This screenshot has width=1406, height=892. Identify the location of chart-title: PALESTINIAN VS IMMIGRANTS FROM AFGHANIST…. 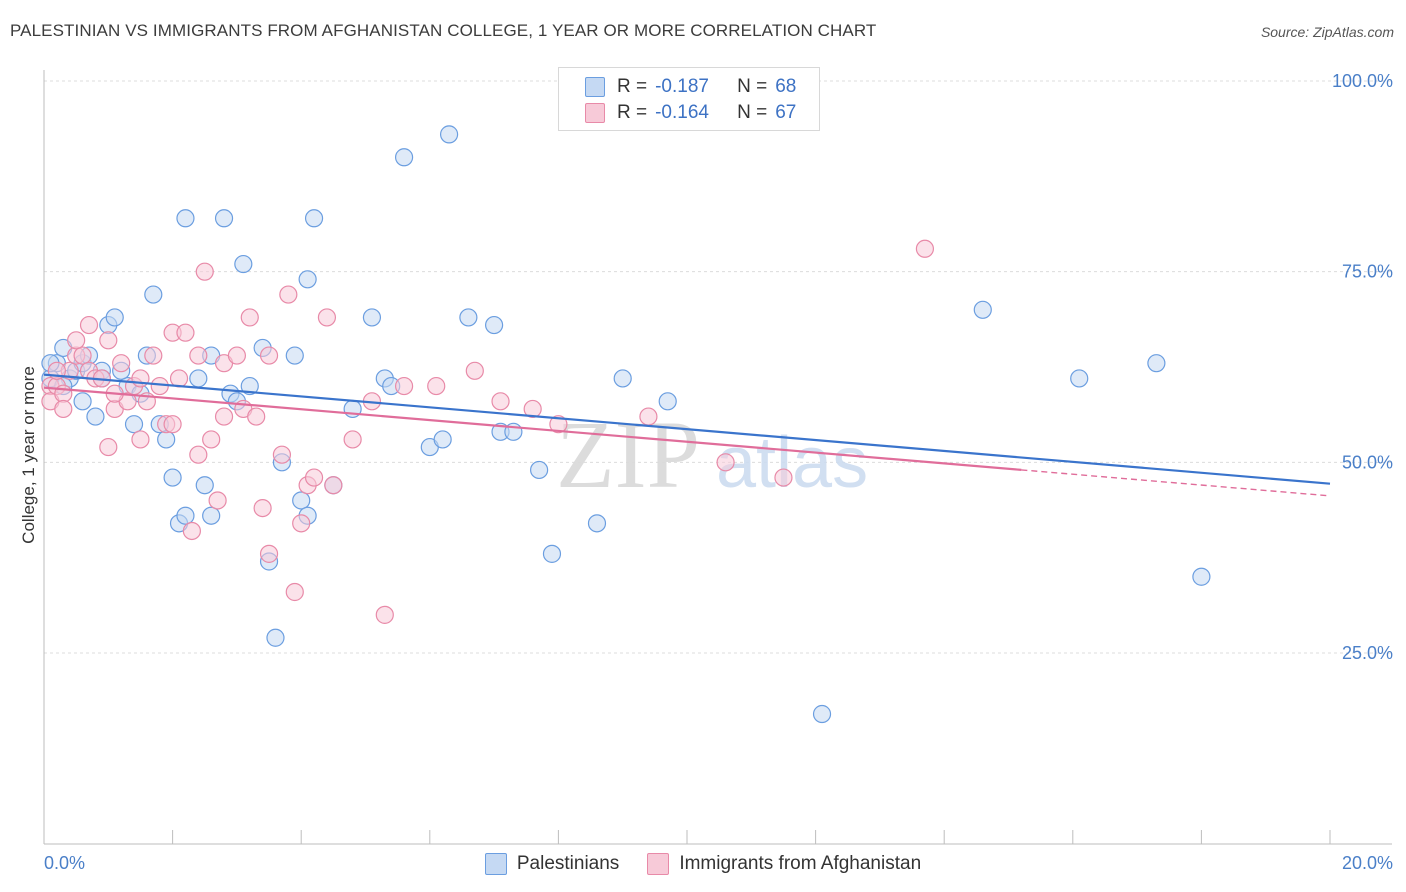
(443, 30).